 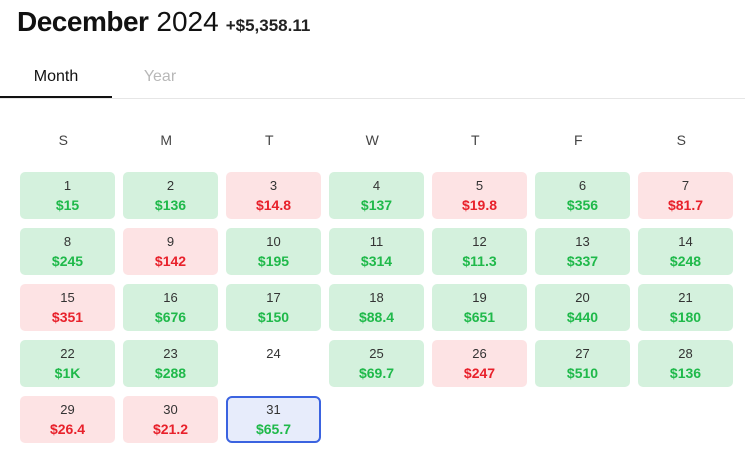 What do you see at coordinates (67, 353) in the screenshot?
I see `day-number: 22` at bounding box center [67, 353].